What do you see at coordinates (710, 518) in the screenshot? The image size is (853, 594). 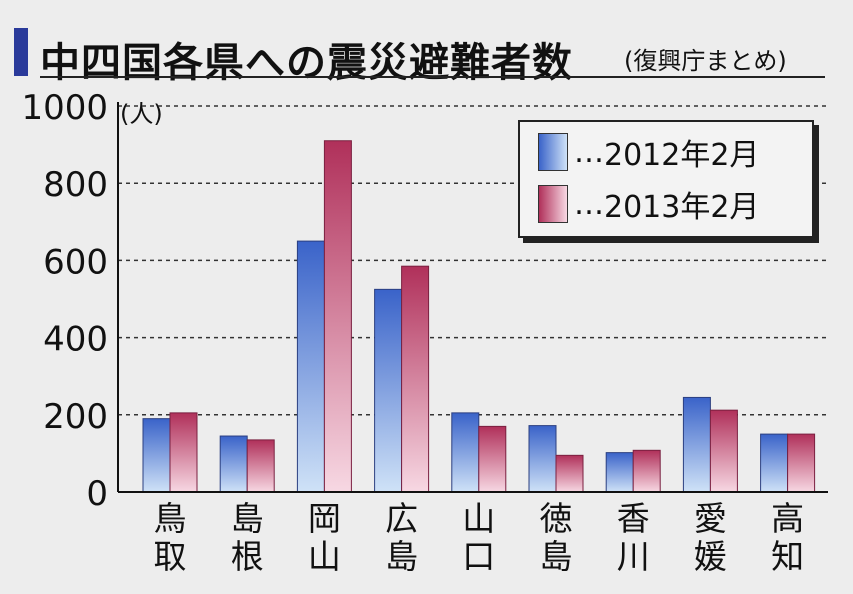 I see `x-tick-label: 愛` at bounding box center [710, 518].